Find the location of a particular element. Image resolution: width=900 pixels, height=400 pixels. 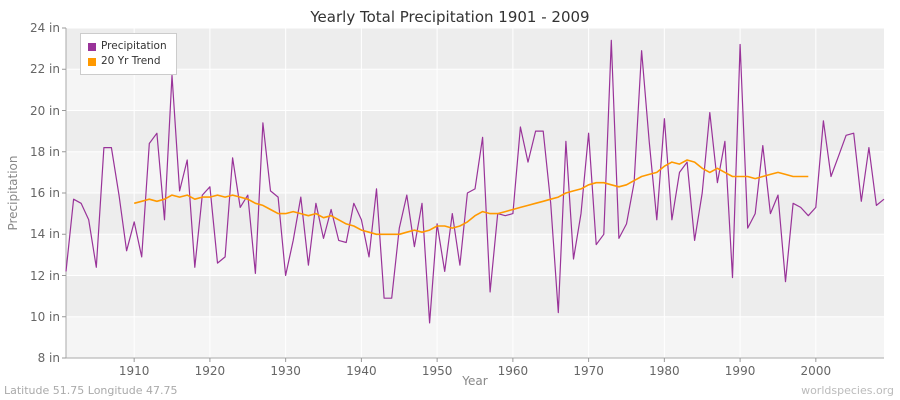

legend-item: 20 Yr Trend is located at coordinates (127, 61).